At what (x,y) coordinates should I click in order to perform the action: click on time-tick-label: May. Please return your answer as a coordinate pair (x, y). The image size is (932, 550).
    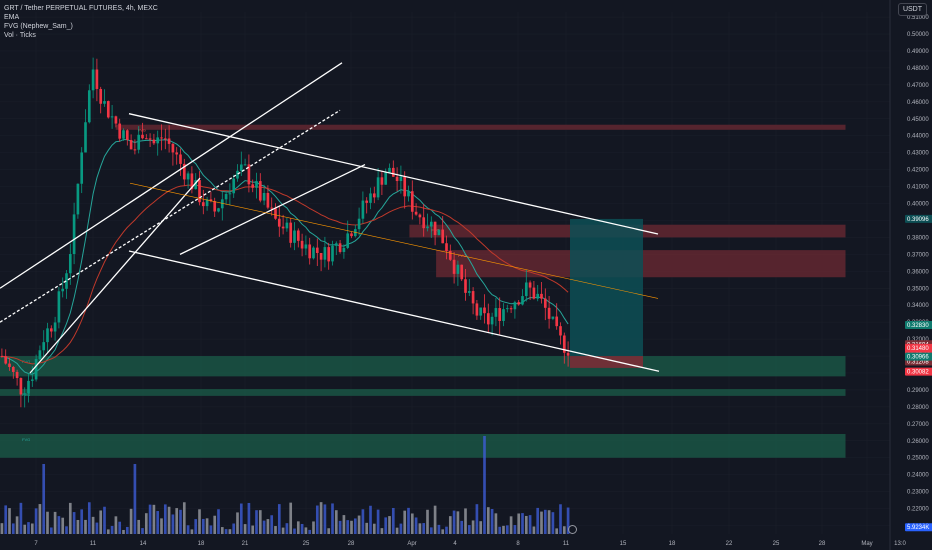
    Looking at the image, I should click on (866, 544).